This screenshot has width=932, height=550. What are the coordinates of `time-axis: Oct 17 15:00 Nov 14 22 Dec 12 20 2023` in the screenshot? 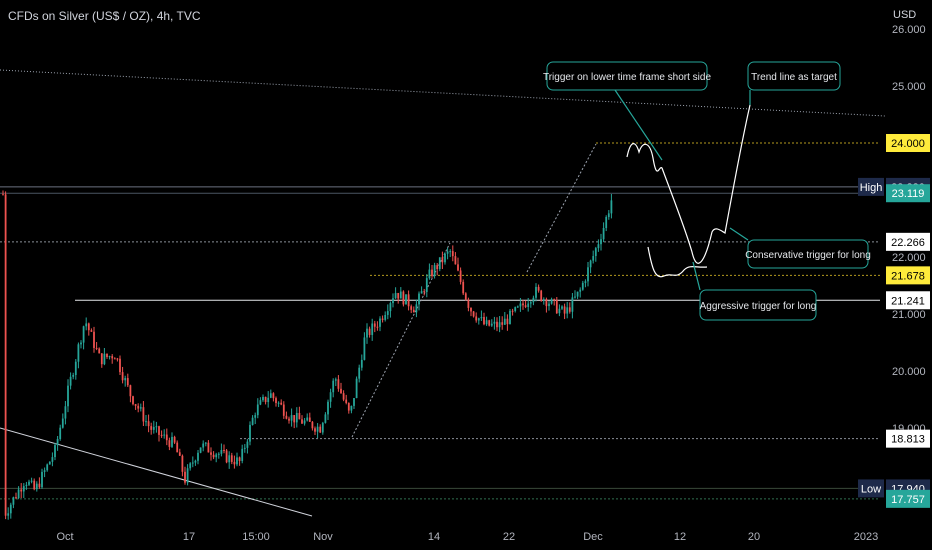 It's located at (467, 537).